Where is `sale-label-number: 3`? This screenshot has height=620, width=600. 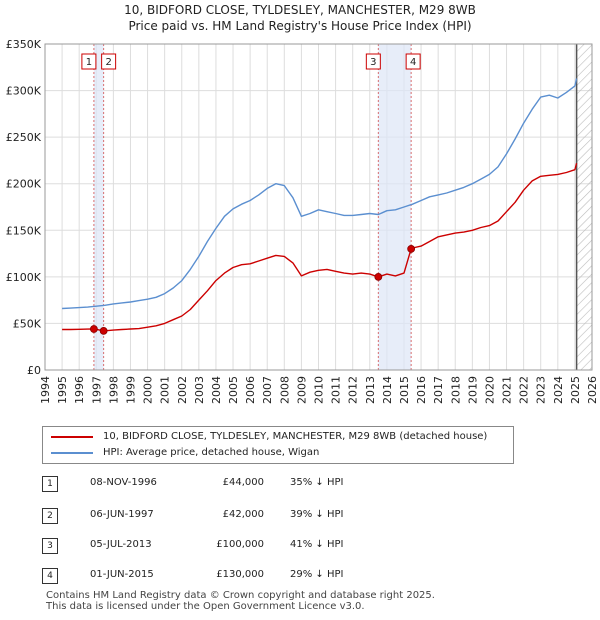
sale-label-number: 3 is located at coordinates (373, 62).